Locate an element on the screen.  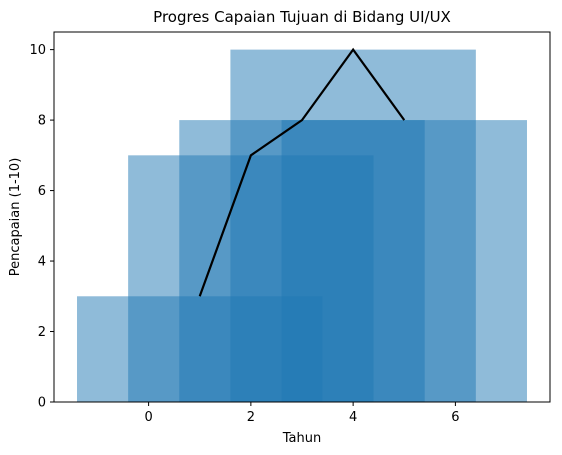
y-tick-label: 6 is located at coordinates (42, 191).